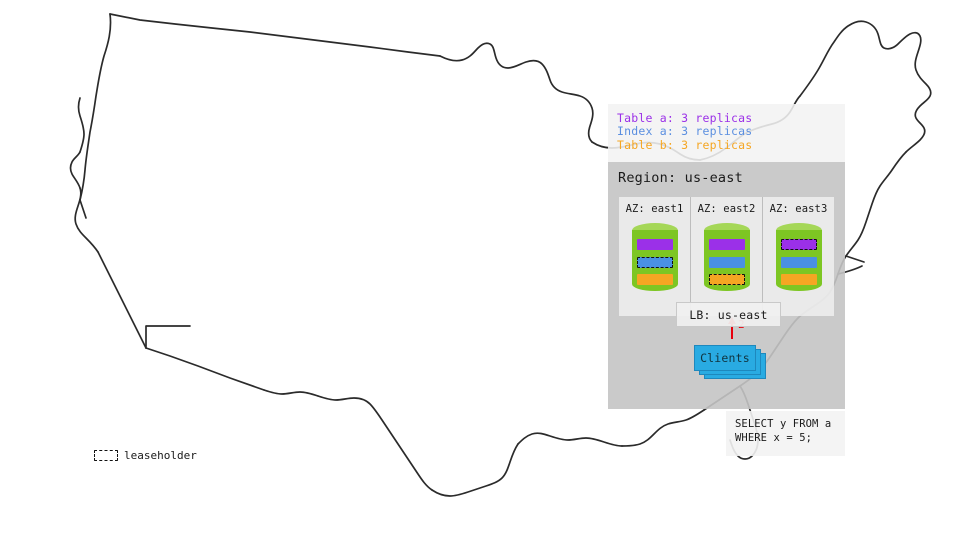  I want to click on clients-label: Clients, so click(725, 358).